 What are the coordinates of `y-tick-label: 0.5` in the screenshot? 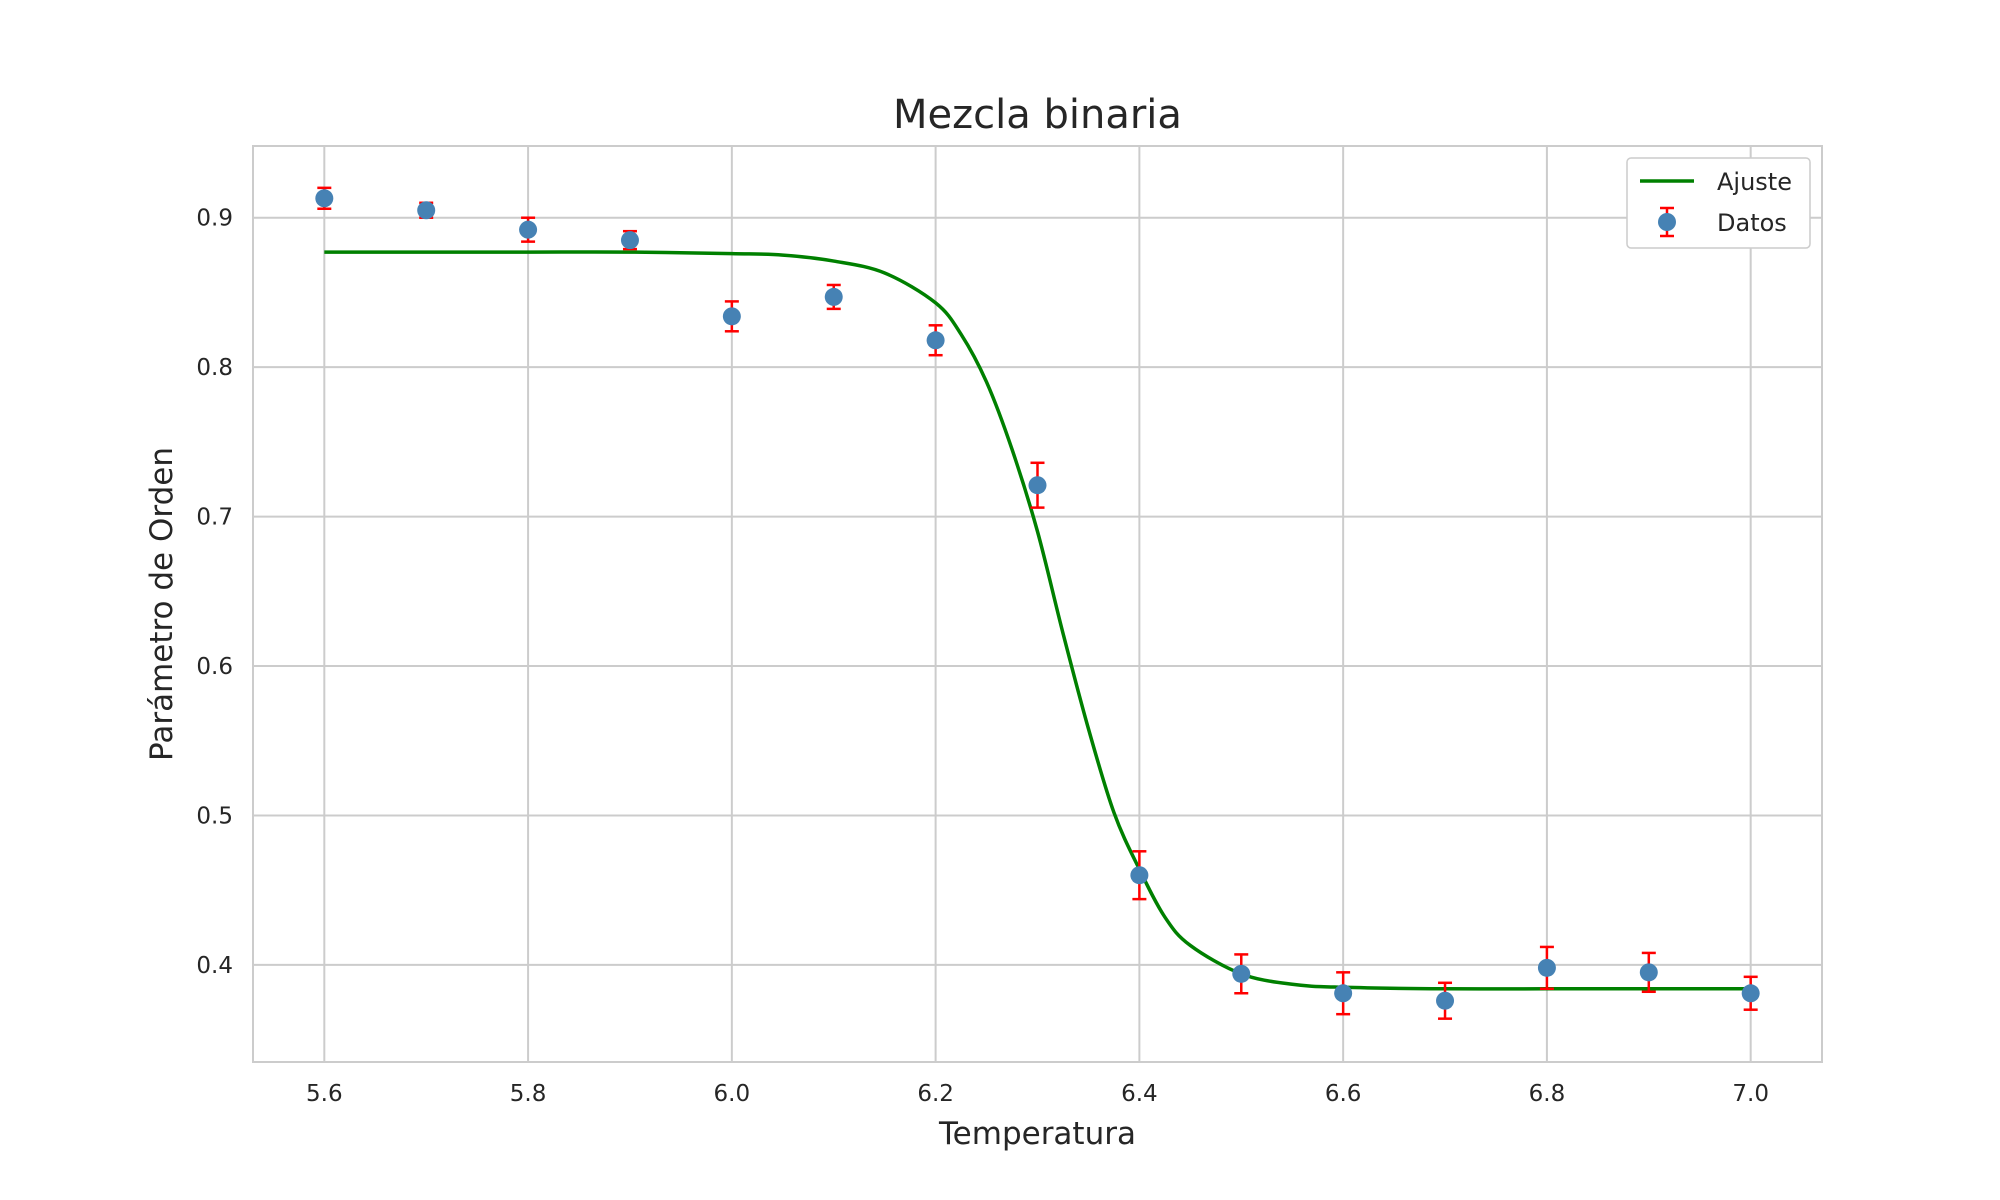 It's located at (214, 816).